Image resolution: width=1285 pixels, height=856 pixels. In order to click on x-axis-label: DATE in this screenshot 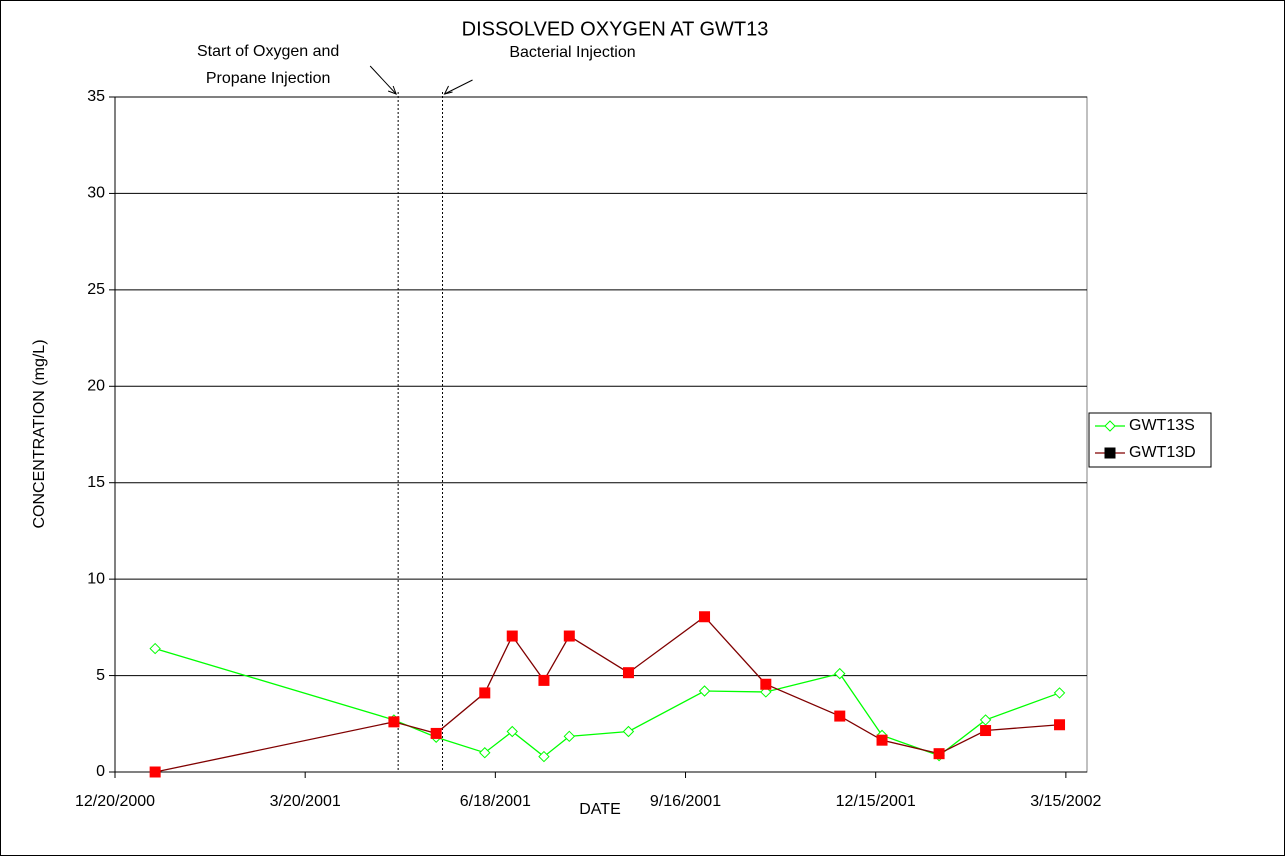, I will do `click(599, 809)`.